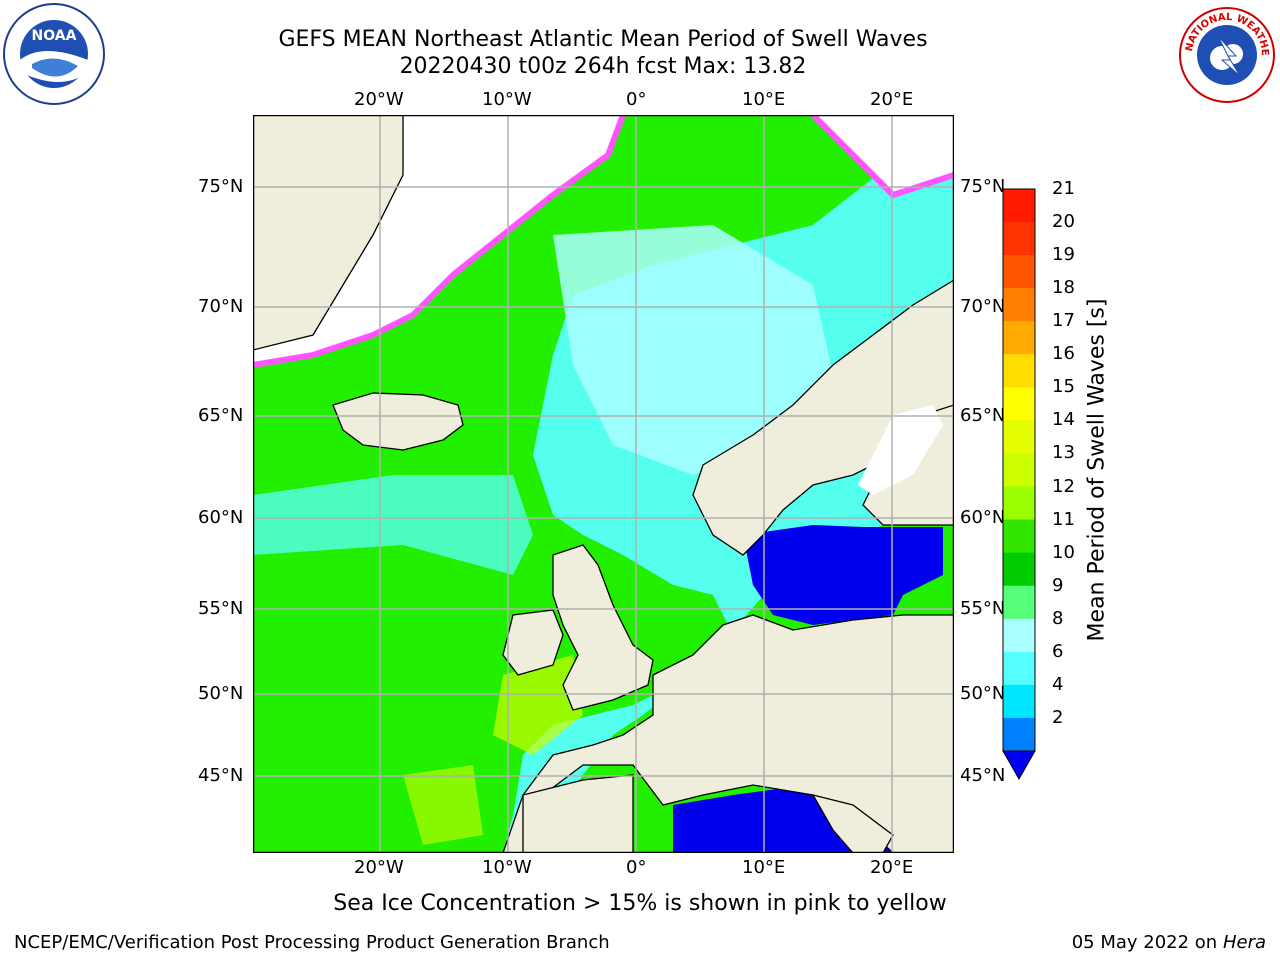 Image resolution: width=1280 pixels, height=960 pixels. I want to click on lat-label-right: 75°N, so click(983, 186).